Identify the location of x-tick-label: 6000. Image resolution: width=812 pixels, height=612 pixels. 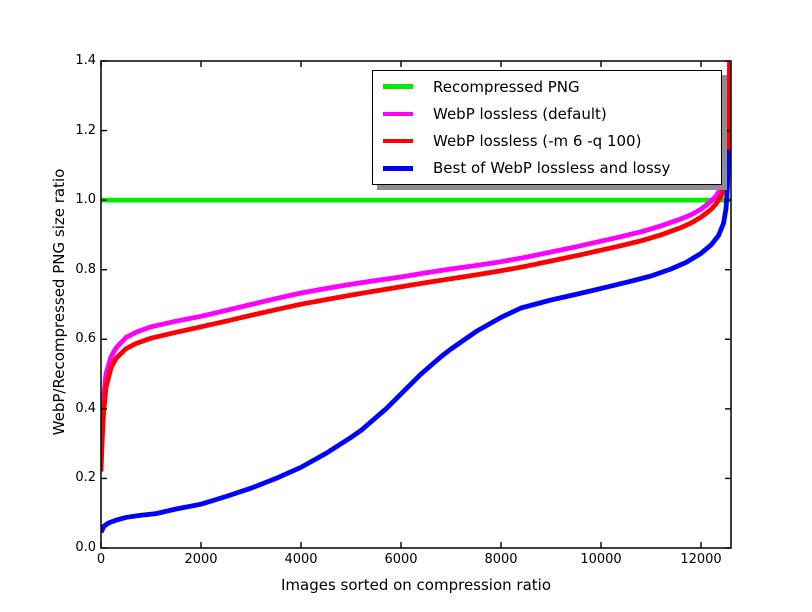
(401, 559).